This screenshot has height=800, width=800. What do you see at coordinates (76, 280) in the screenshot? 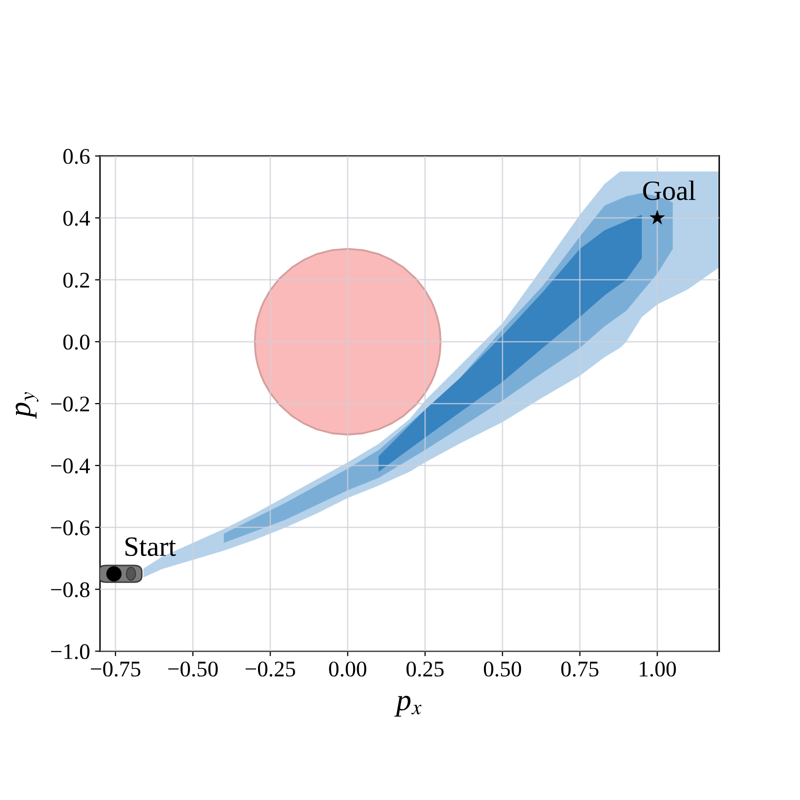
I see `y-tick-label: 0.2` at bounding box center [76, 280].